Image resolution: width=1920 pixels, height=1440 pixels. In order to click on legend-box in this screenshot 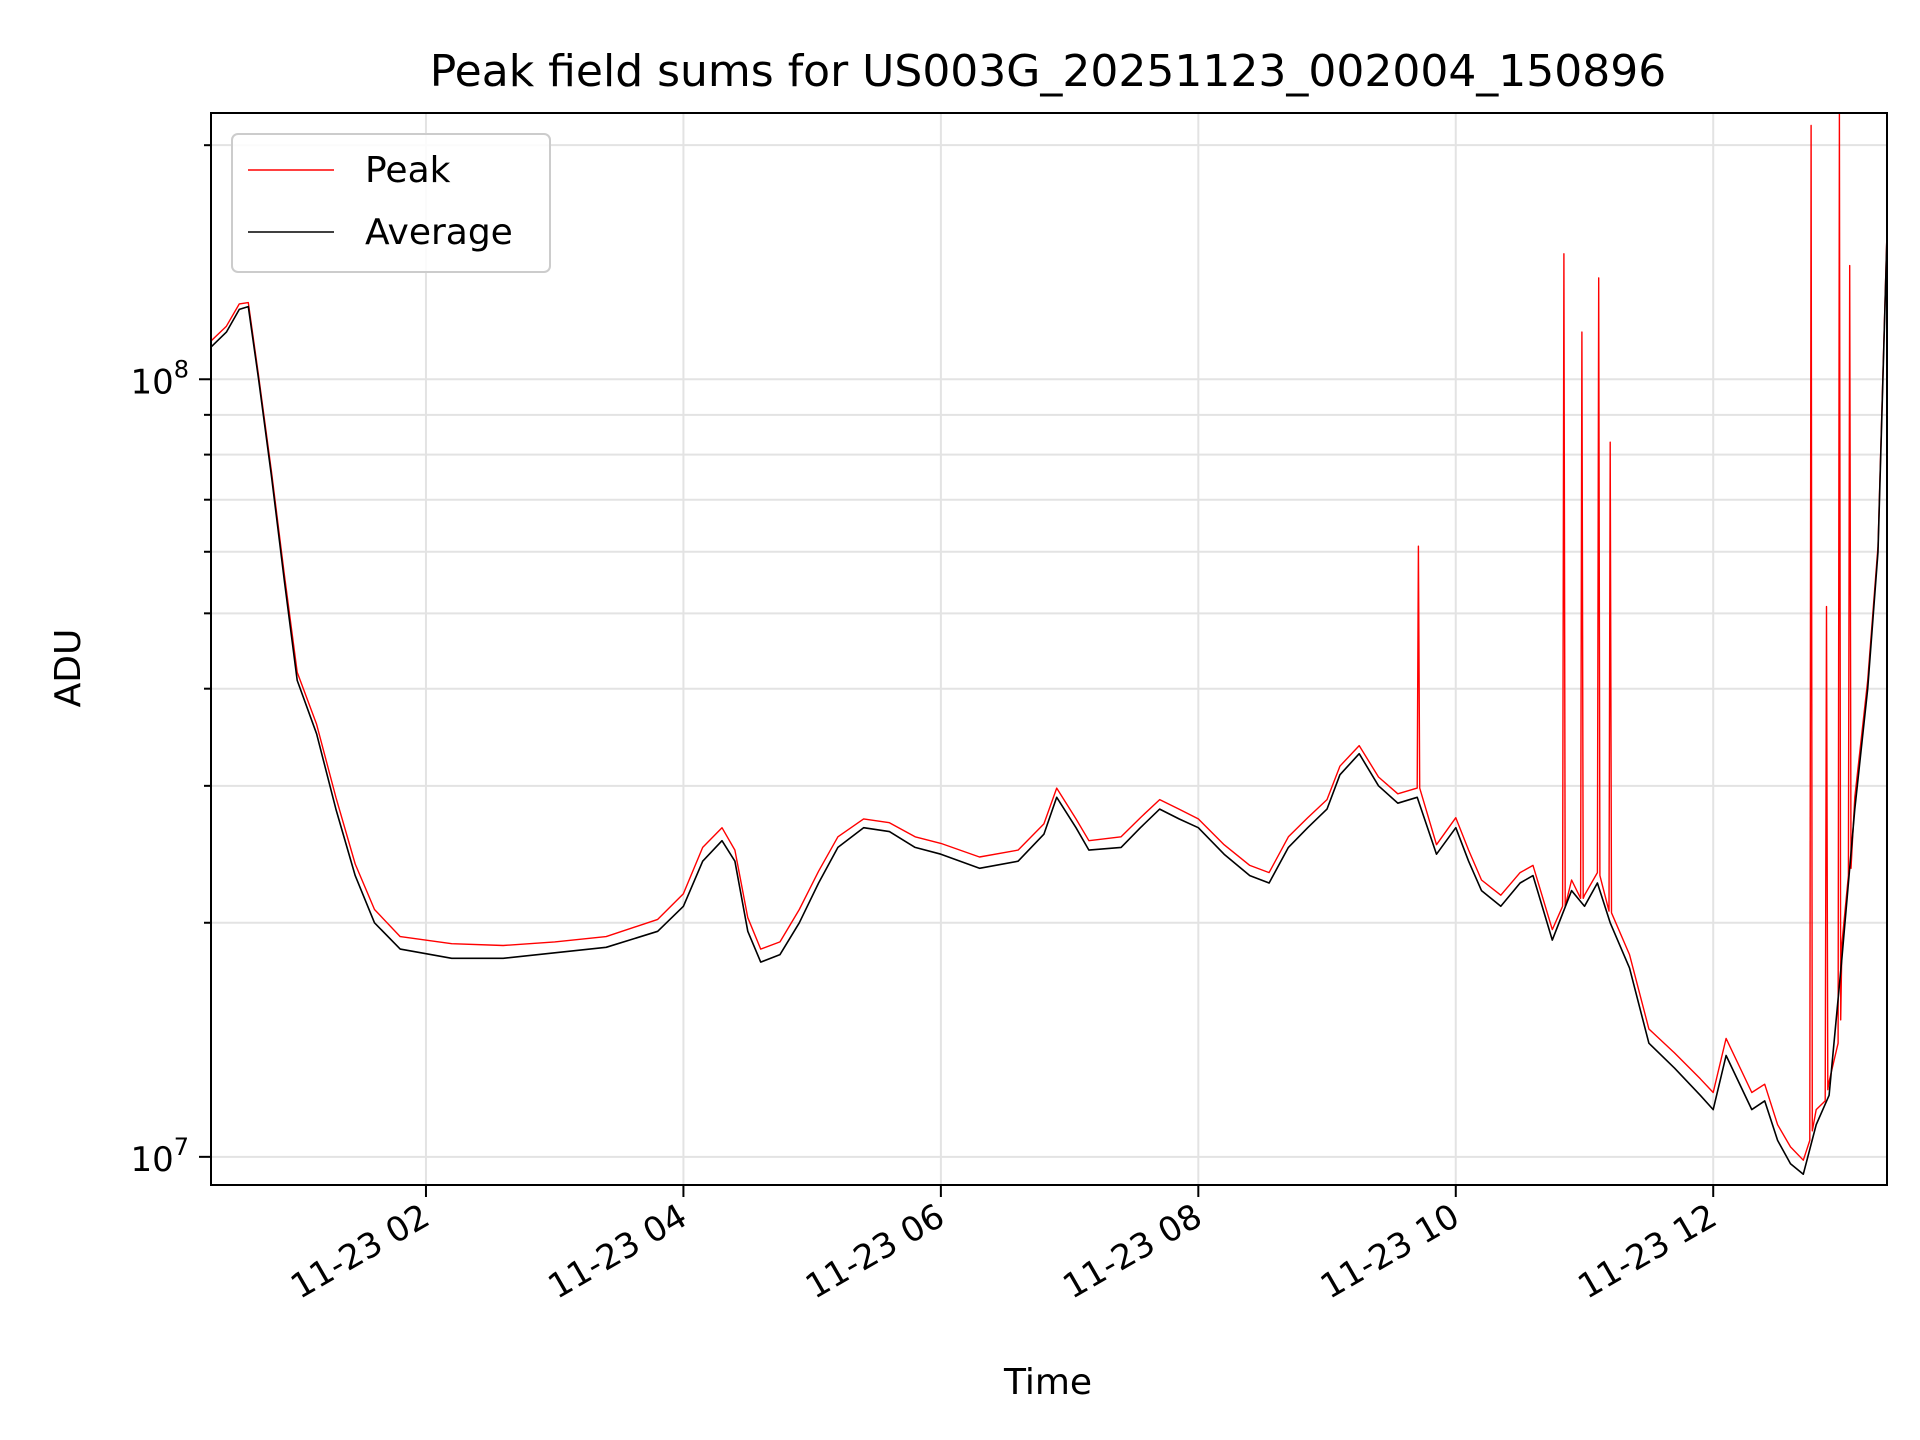, I will do `click(391, 203)`.